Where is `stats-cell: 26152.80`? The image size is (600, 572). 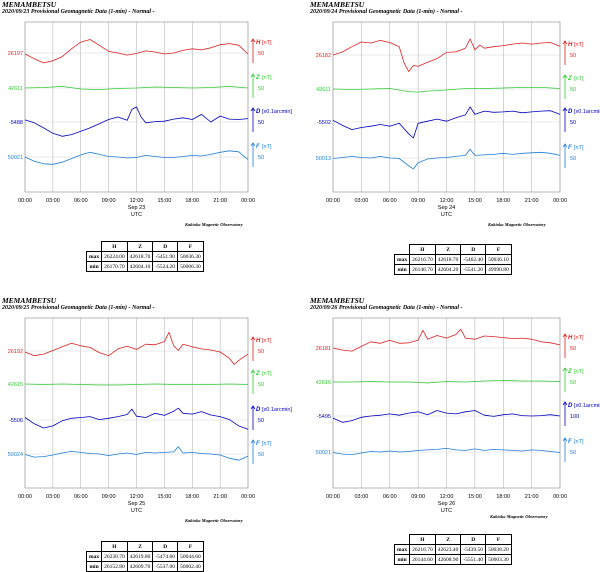
stats-cell: 26152.80 is located at coordinates (114, 566).